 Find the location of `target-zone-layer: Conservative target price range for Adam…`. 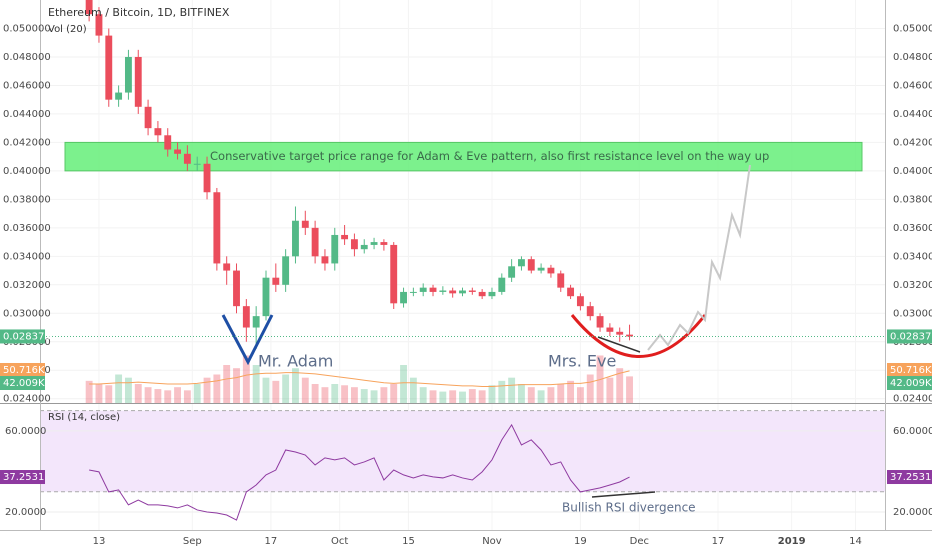

target-zone-layer: Conservative target price range for Adam… is located at coordinates (463, 156).